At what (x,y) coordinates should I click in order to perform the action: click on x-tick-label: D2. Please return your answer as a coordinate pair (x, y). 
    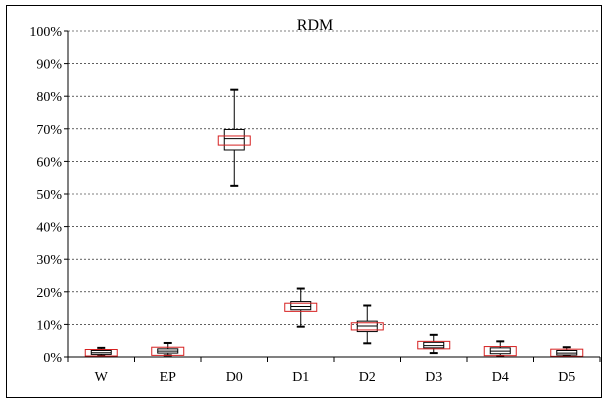
    Looking at the image, I should click on (367, 377).